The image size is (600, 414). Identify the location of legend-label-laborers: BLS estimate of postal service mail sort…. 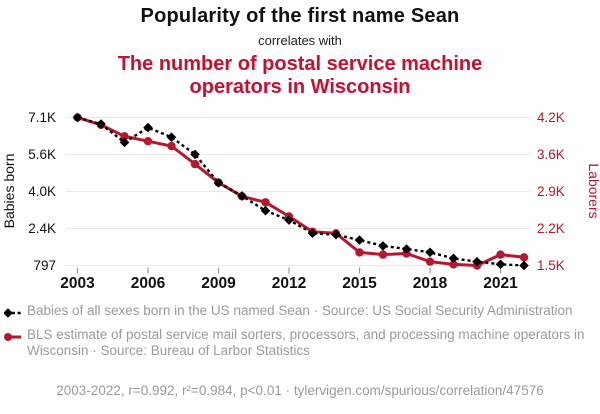
(306, 342).